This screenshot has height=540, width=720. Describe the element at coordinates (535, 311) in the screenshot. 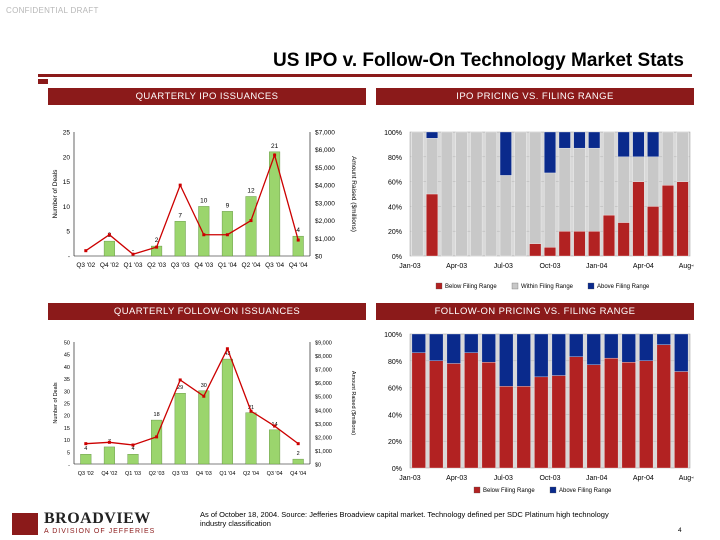

I see `follow-on-pricing-title: FOLLOW-ON PRICING VS. FILING RANGE` at that location.